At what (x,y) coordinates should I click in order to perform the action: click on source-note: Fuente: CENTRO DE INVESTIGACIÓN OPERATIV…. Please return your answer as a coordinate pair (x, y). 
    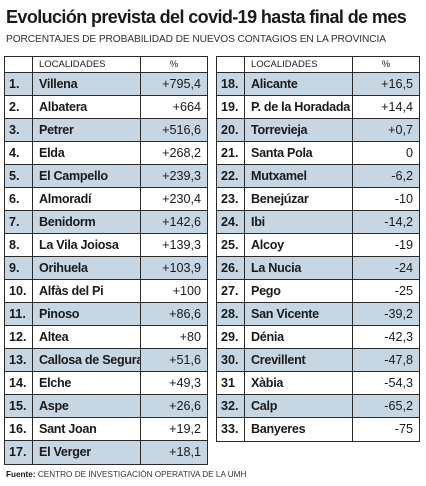
    Looking at the image, I should click on (126, 474).